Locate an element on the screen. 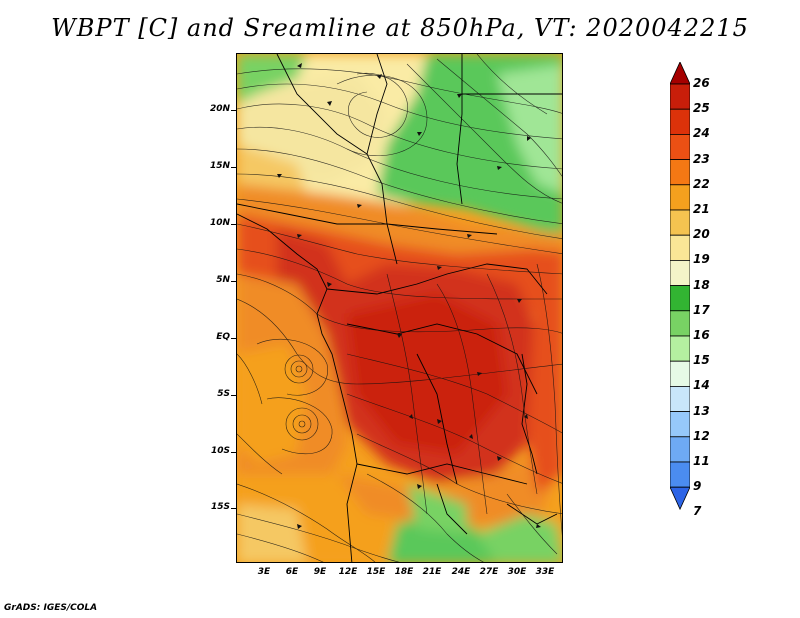  colorbar-label: 14 is located at coordinates (701, 385).